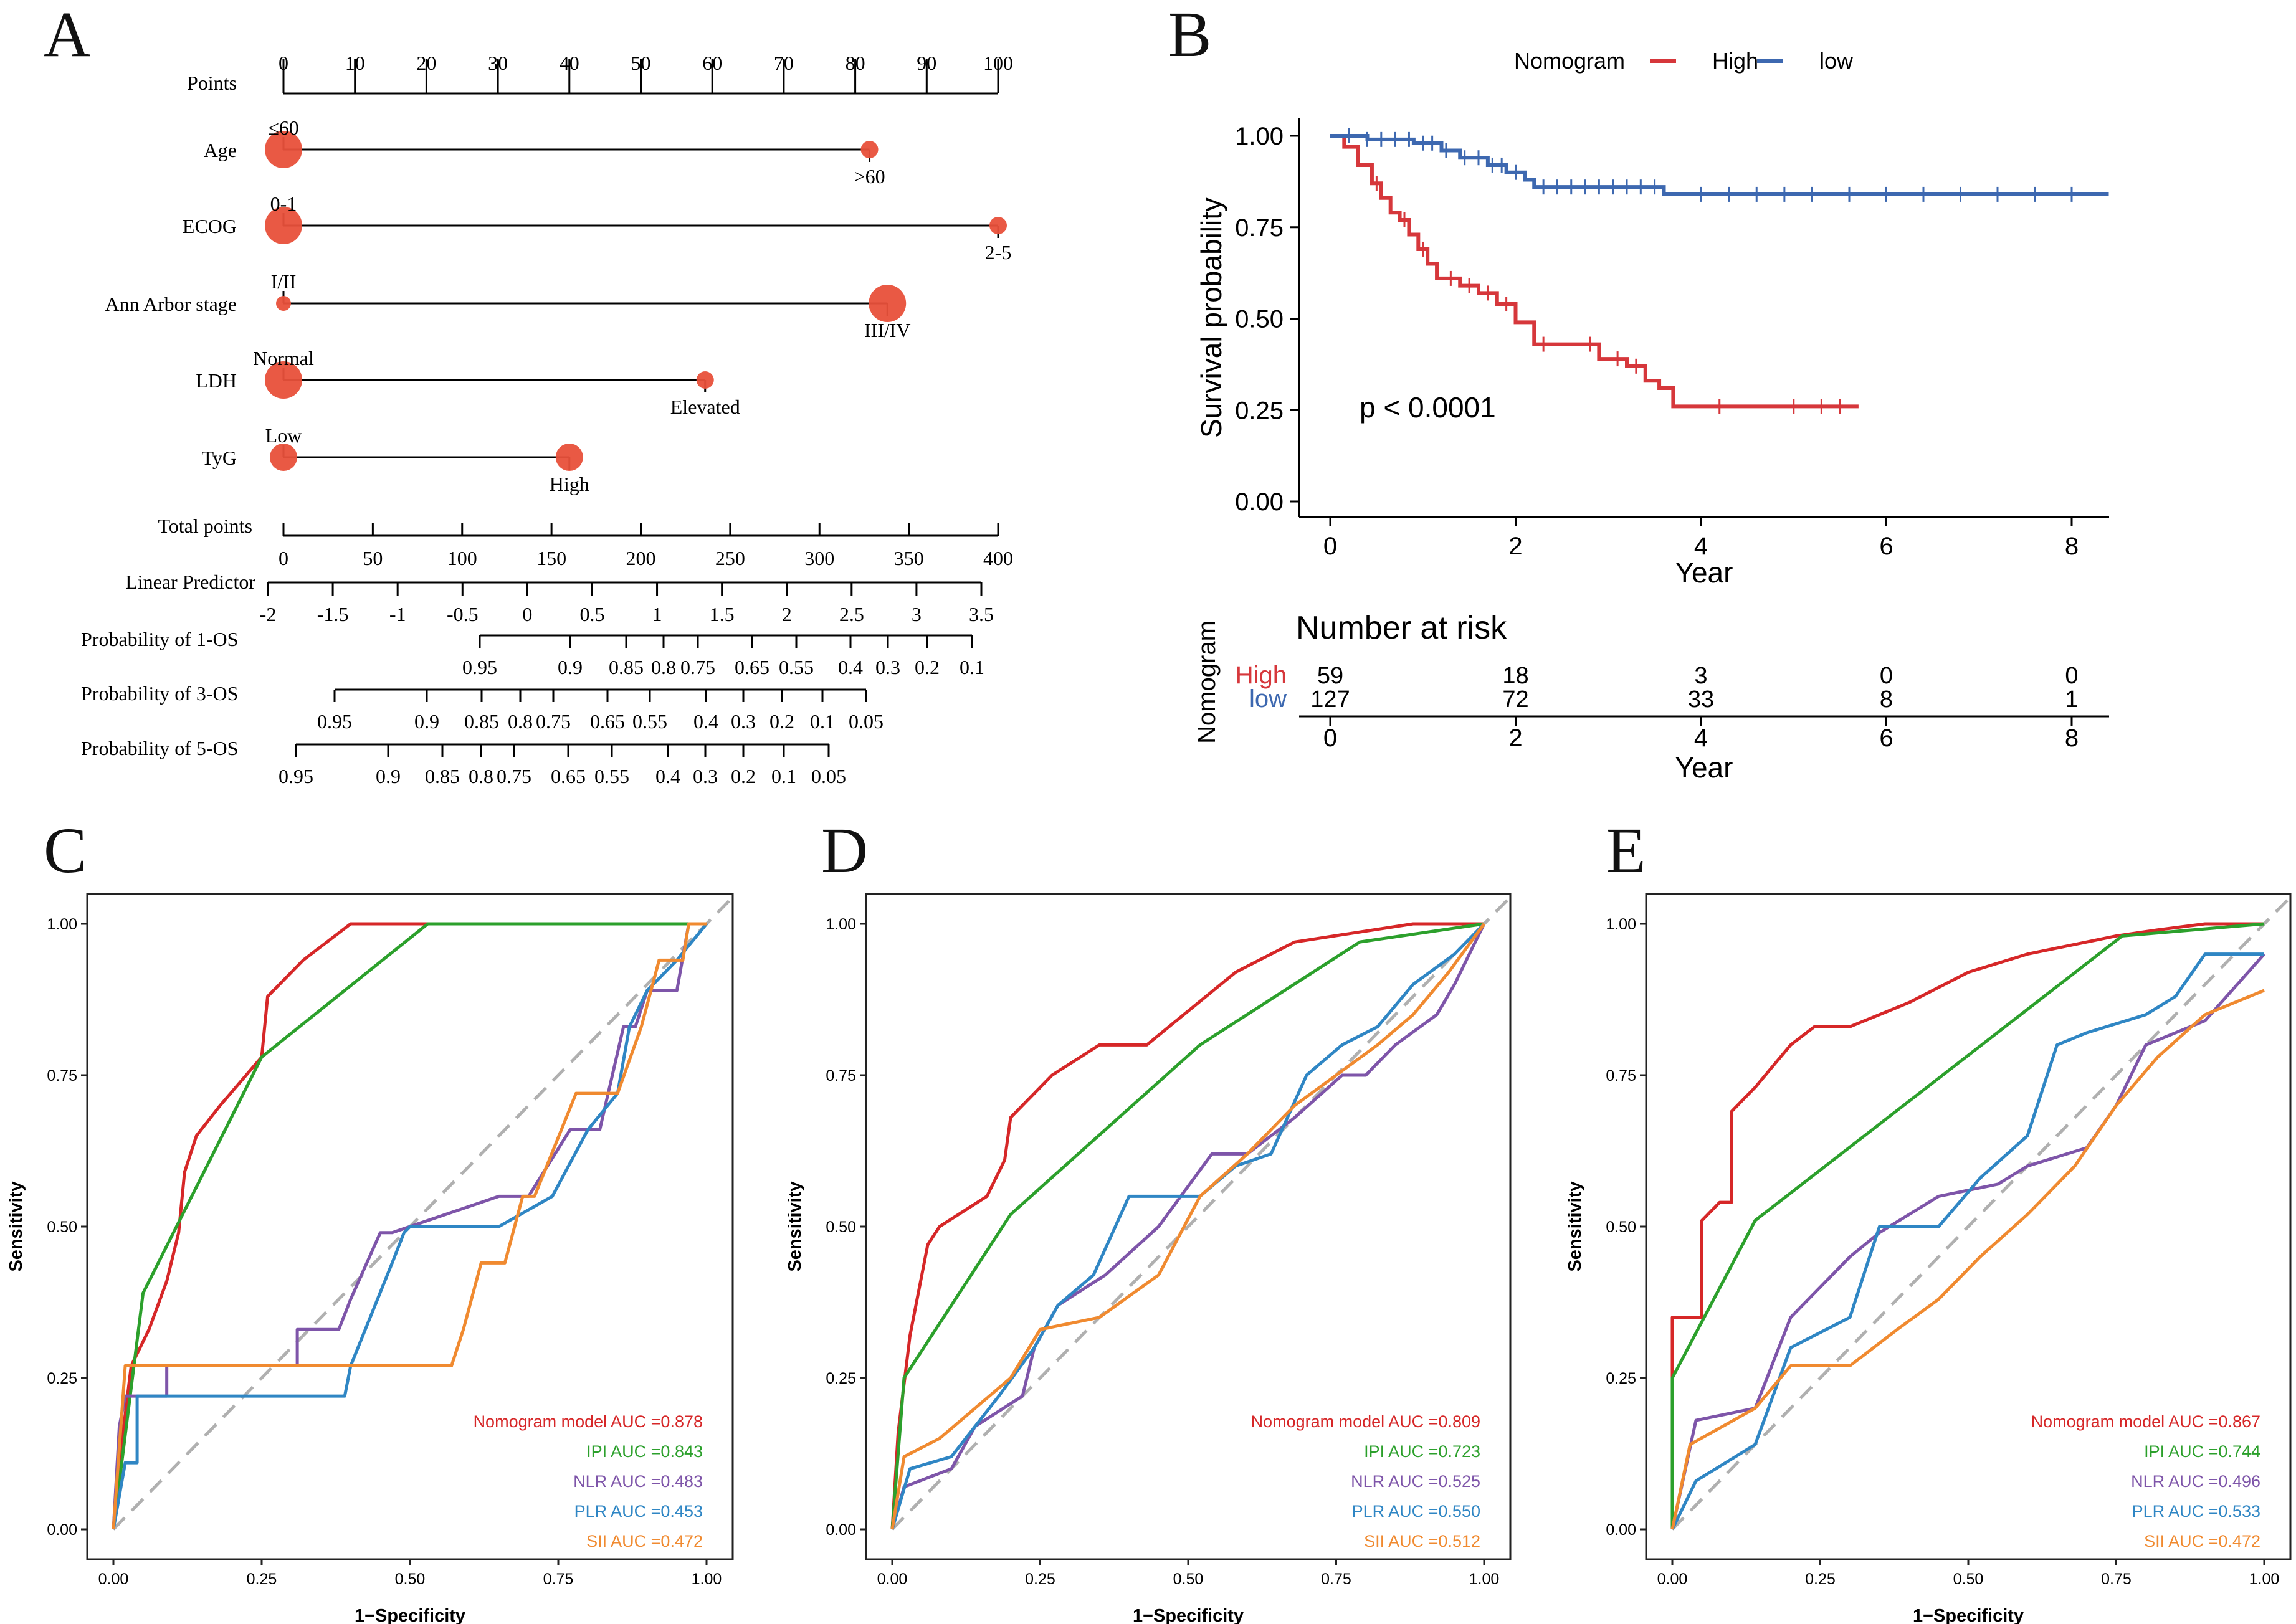 The height and width of the screenshot is (1624, 2296). What do you see at coordinates (1330, 547) in the screenshot?
I see `x-tick-label: 0` at bounding box center [1330, 547].